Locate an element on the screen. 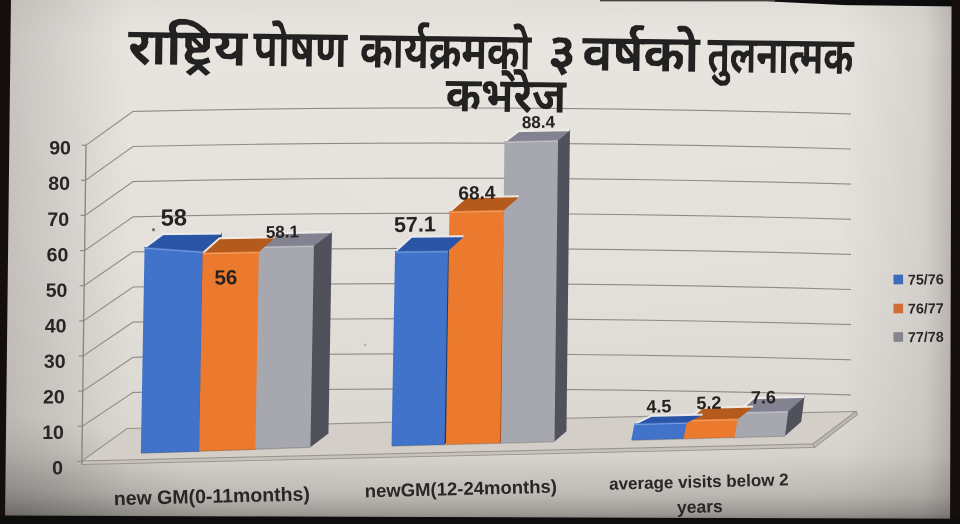  svg-text: 50 is located at coordinates (57, 291).